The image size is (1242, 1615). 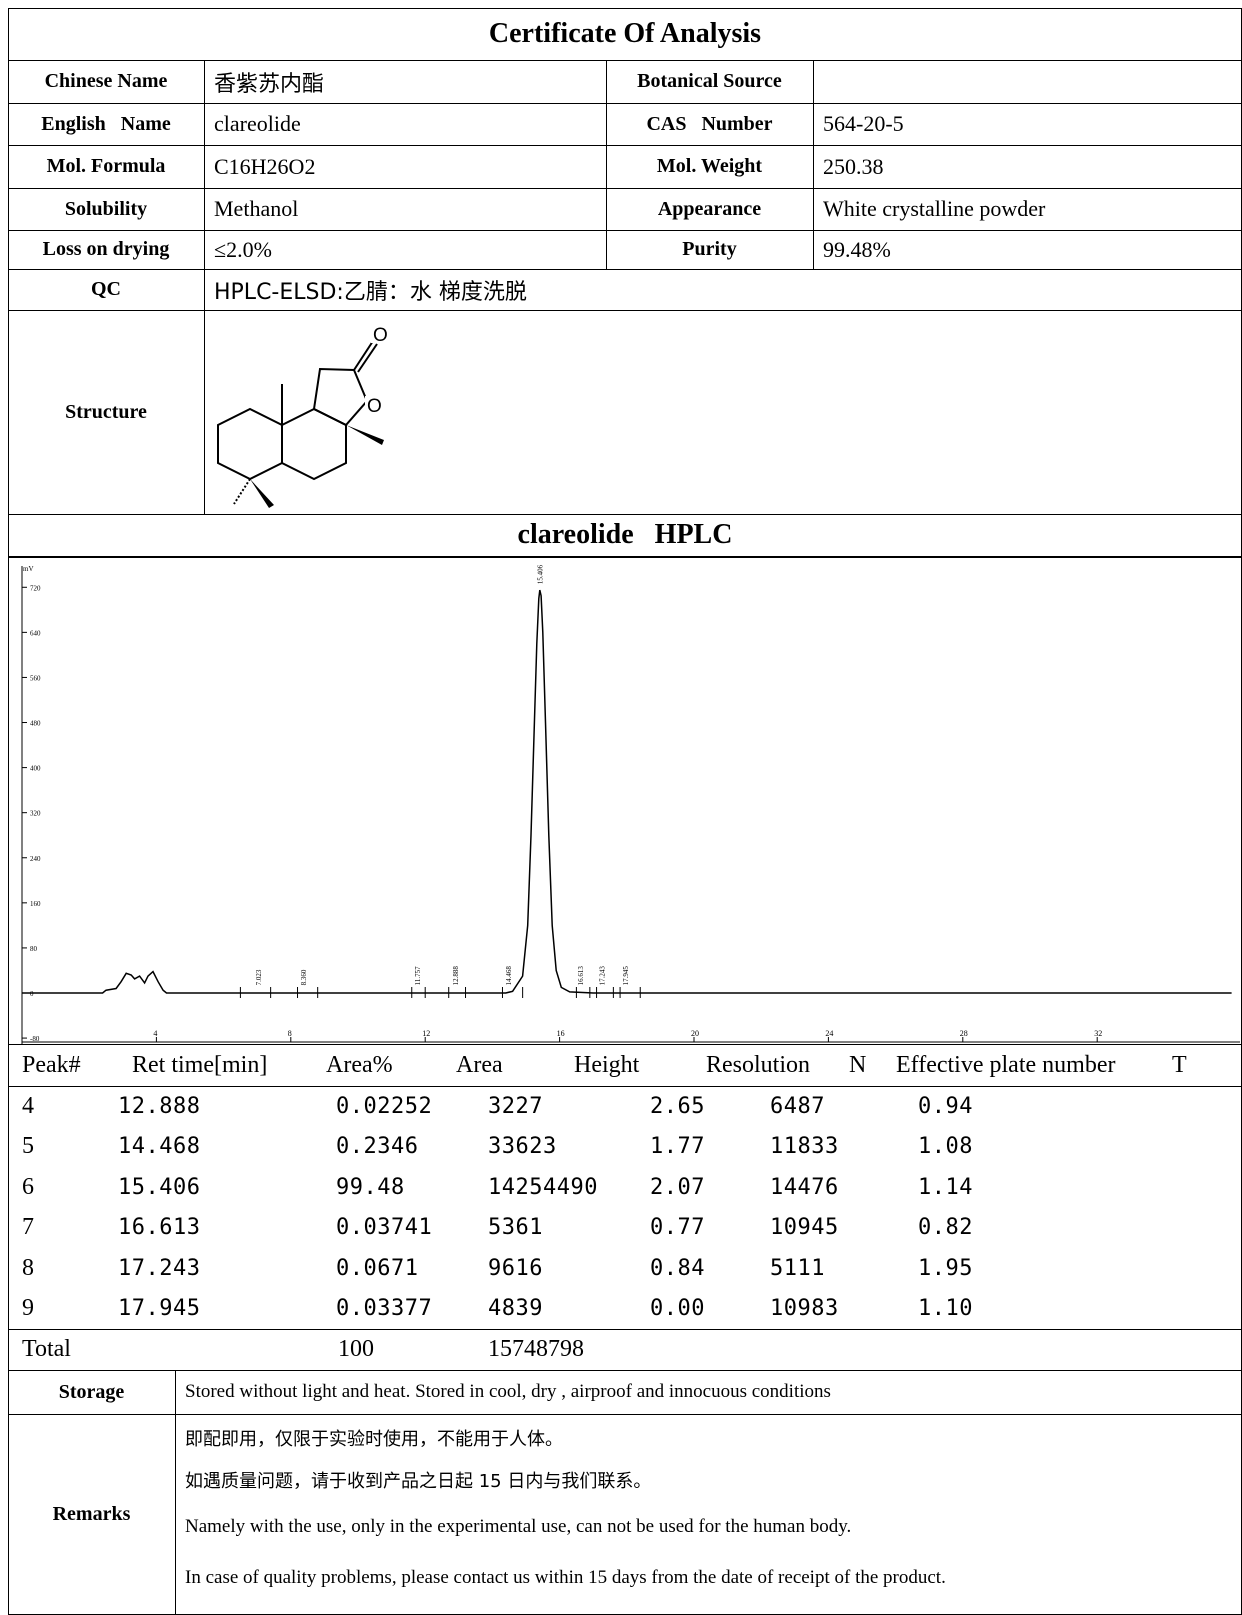 What do you see at coordinates (945, 1106) in the screenshot?
I see `peak-table-cell: 0.94` at bounding box center [945, 1106].